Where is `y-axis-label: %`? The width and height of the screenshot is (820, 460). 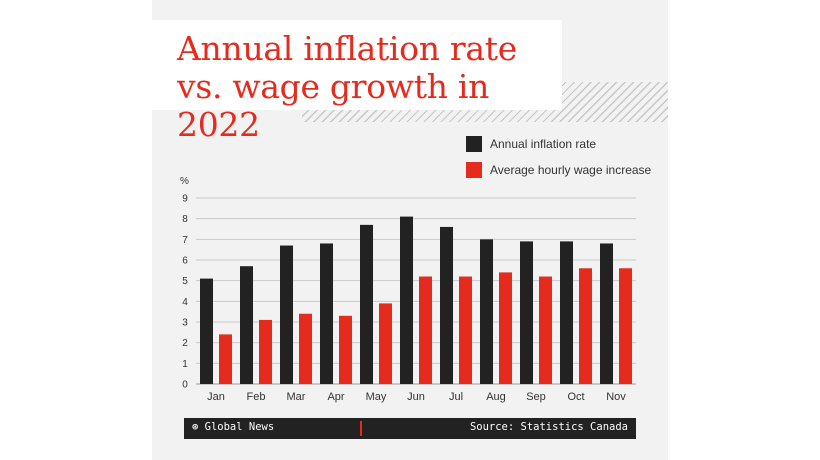
y-axis-label: % is located at coordinates (184, 181).